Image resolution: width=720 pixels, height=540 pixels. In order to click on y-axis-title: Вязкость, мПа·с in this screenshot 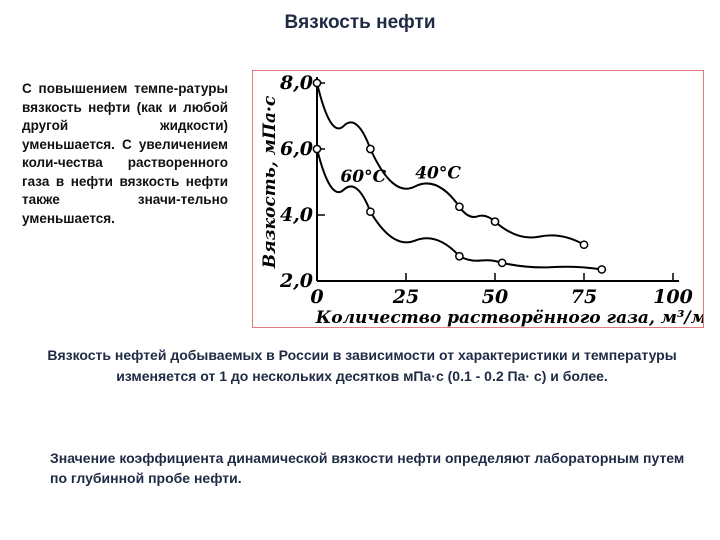, I will do `click(270, 182)`.